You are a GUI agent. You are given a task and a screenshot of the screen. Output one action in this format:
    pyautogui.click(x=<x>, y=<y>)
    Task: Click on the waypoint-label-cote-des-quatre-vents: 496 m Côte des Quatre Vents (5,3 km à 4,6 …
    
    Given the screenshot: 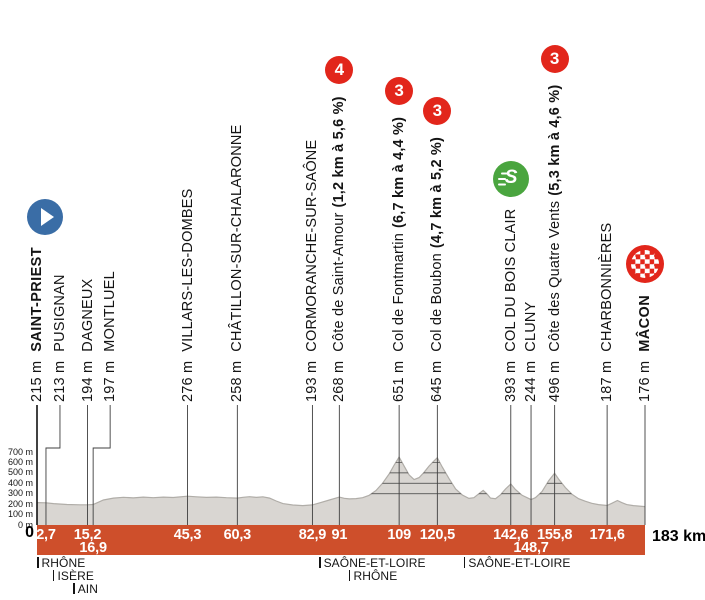 What is the action you would take?
    pyautogui.click(x=555, y=243)
    